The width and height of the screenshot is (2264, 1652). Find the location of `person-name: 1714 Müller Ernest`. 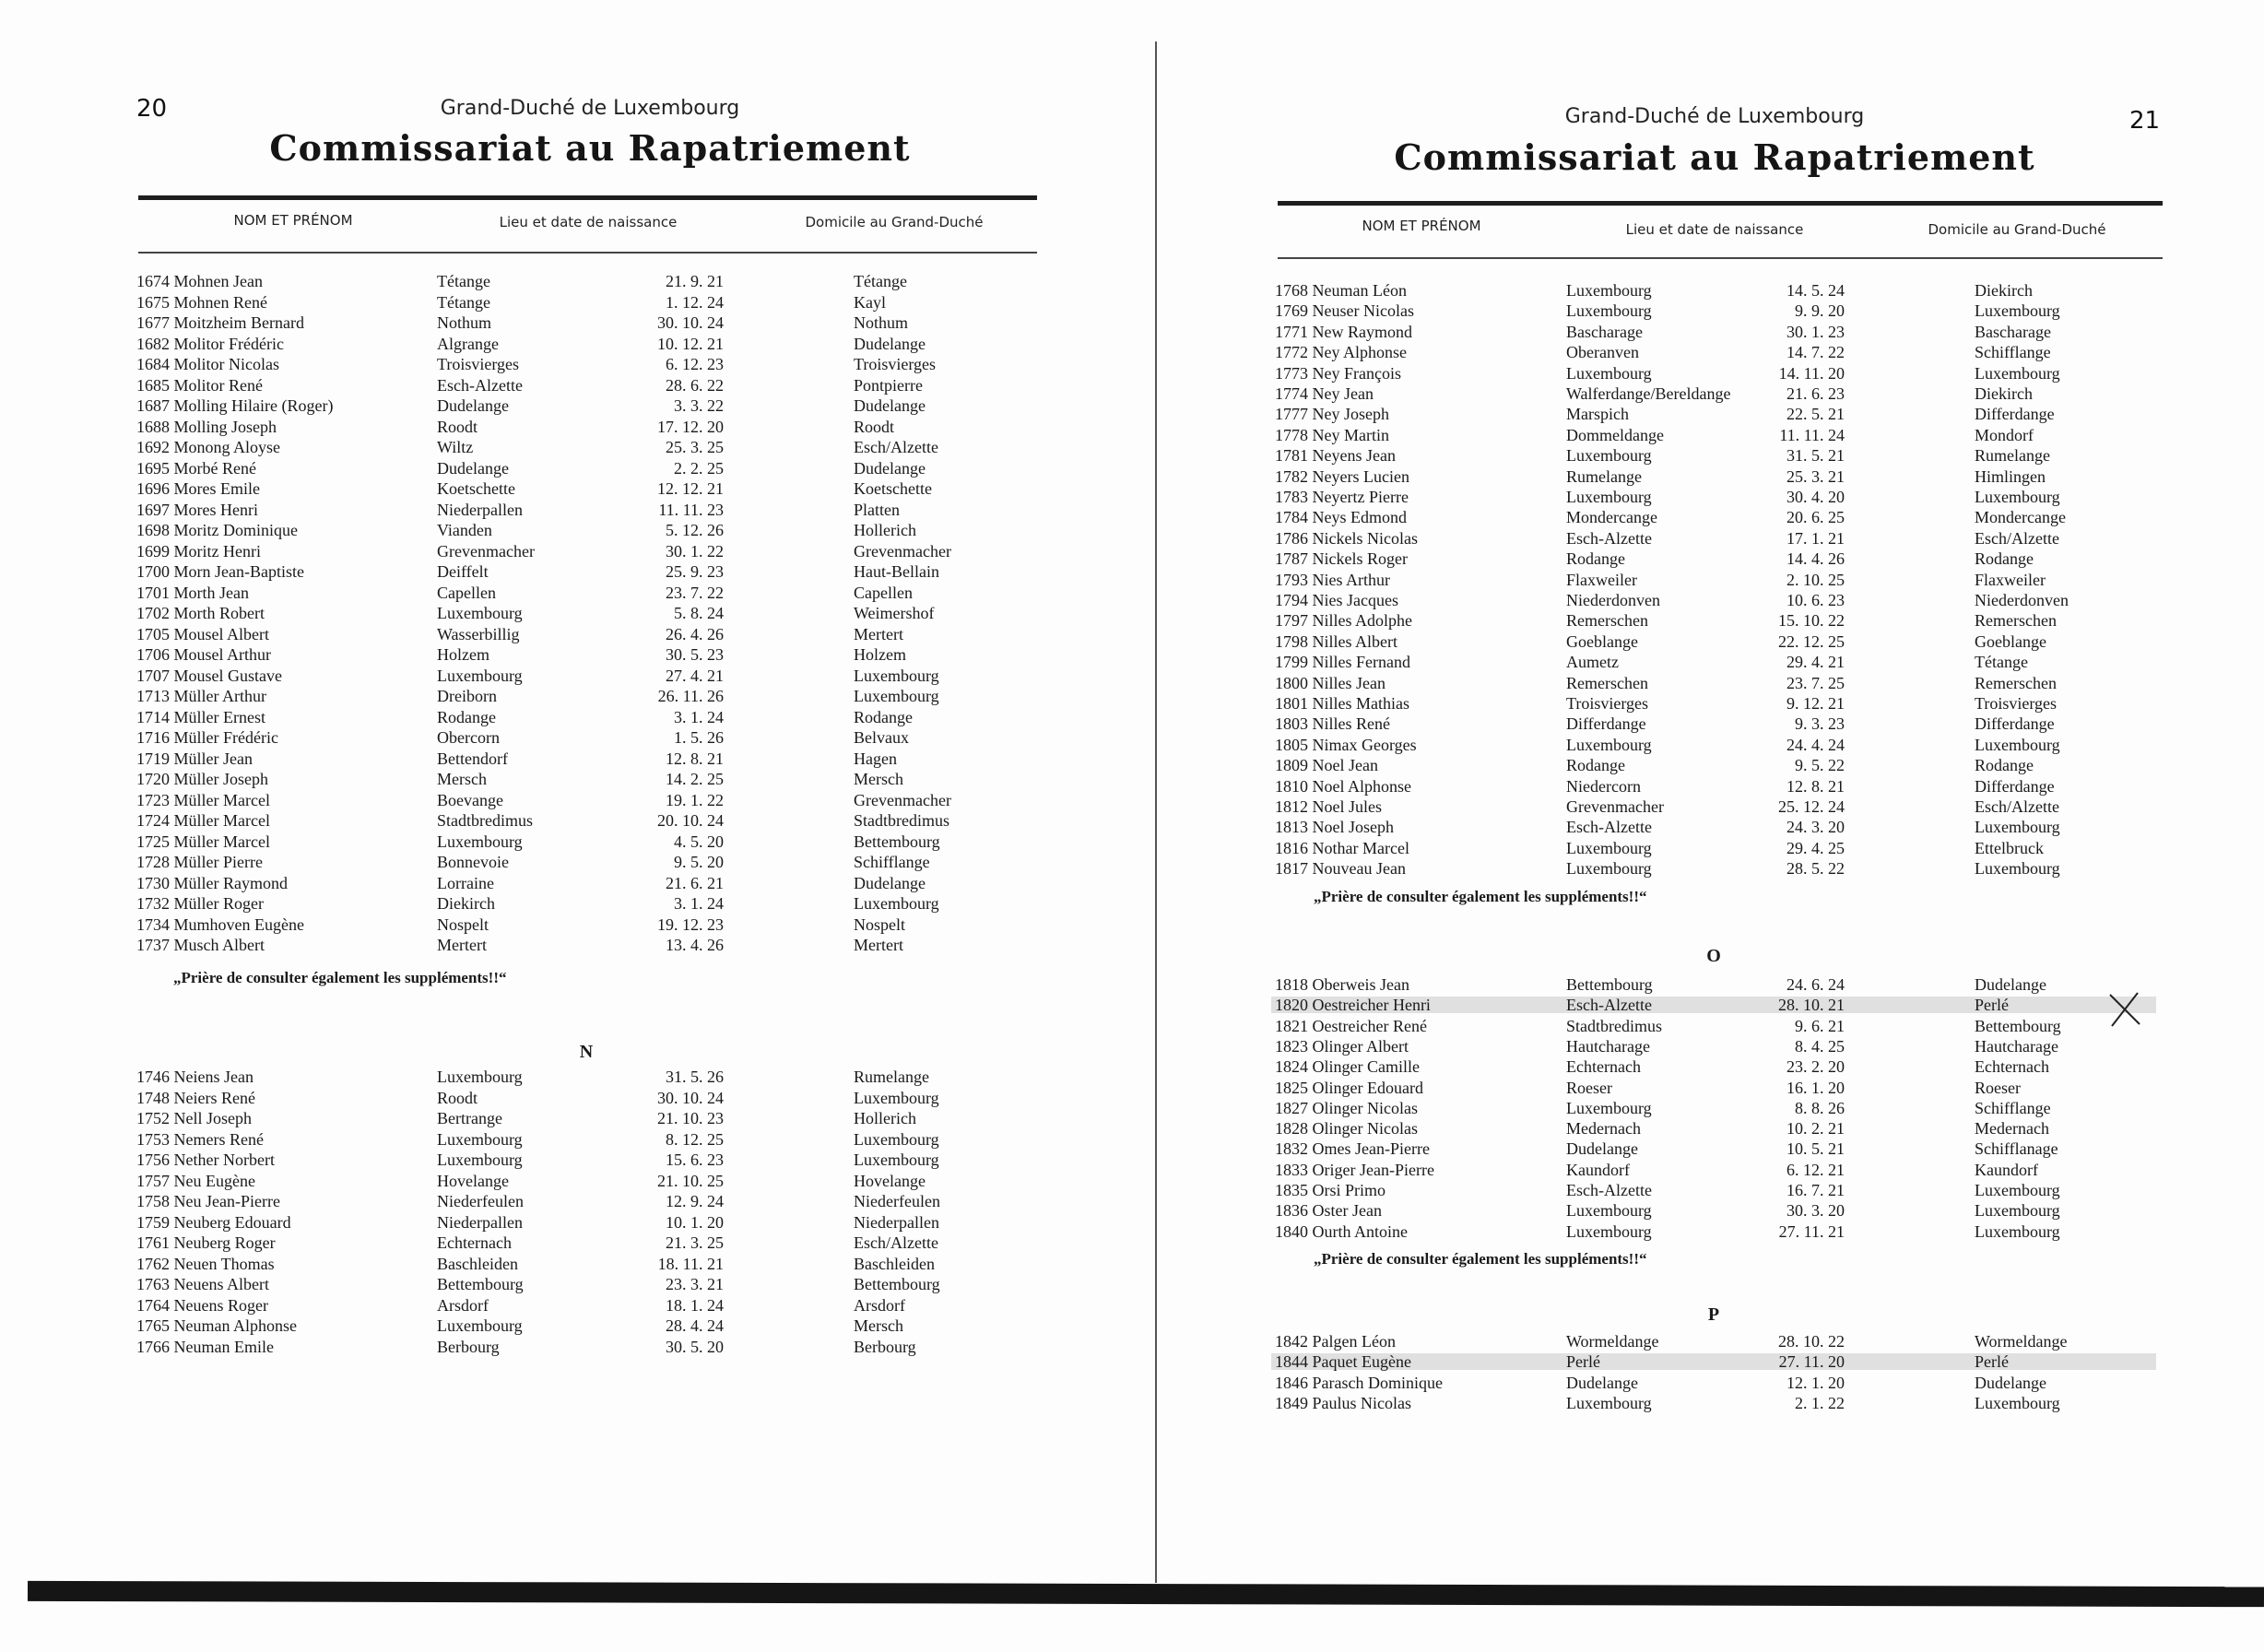

person-name: 1714 Müller Ernest is located at coordinates (200, 716).